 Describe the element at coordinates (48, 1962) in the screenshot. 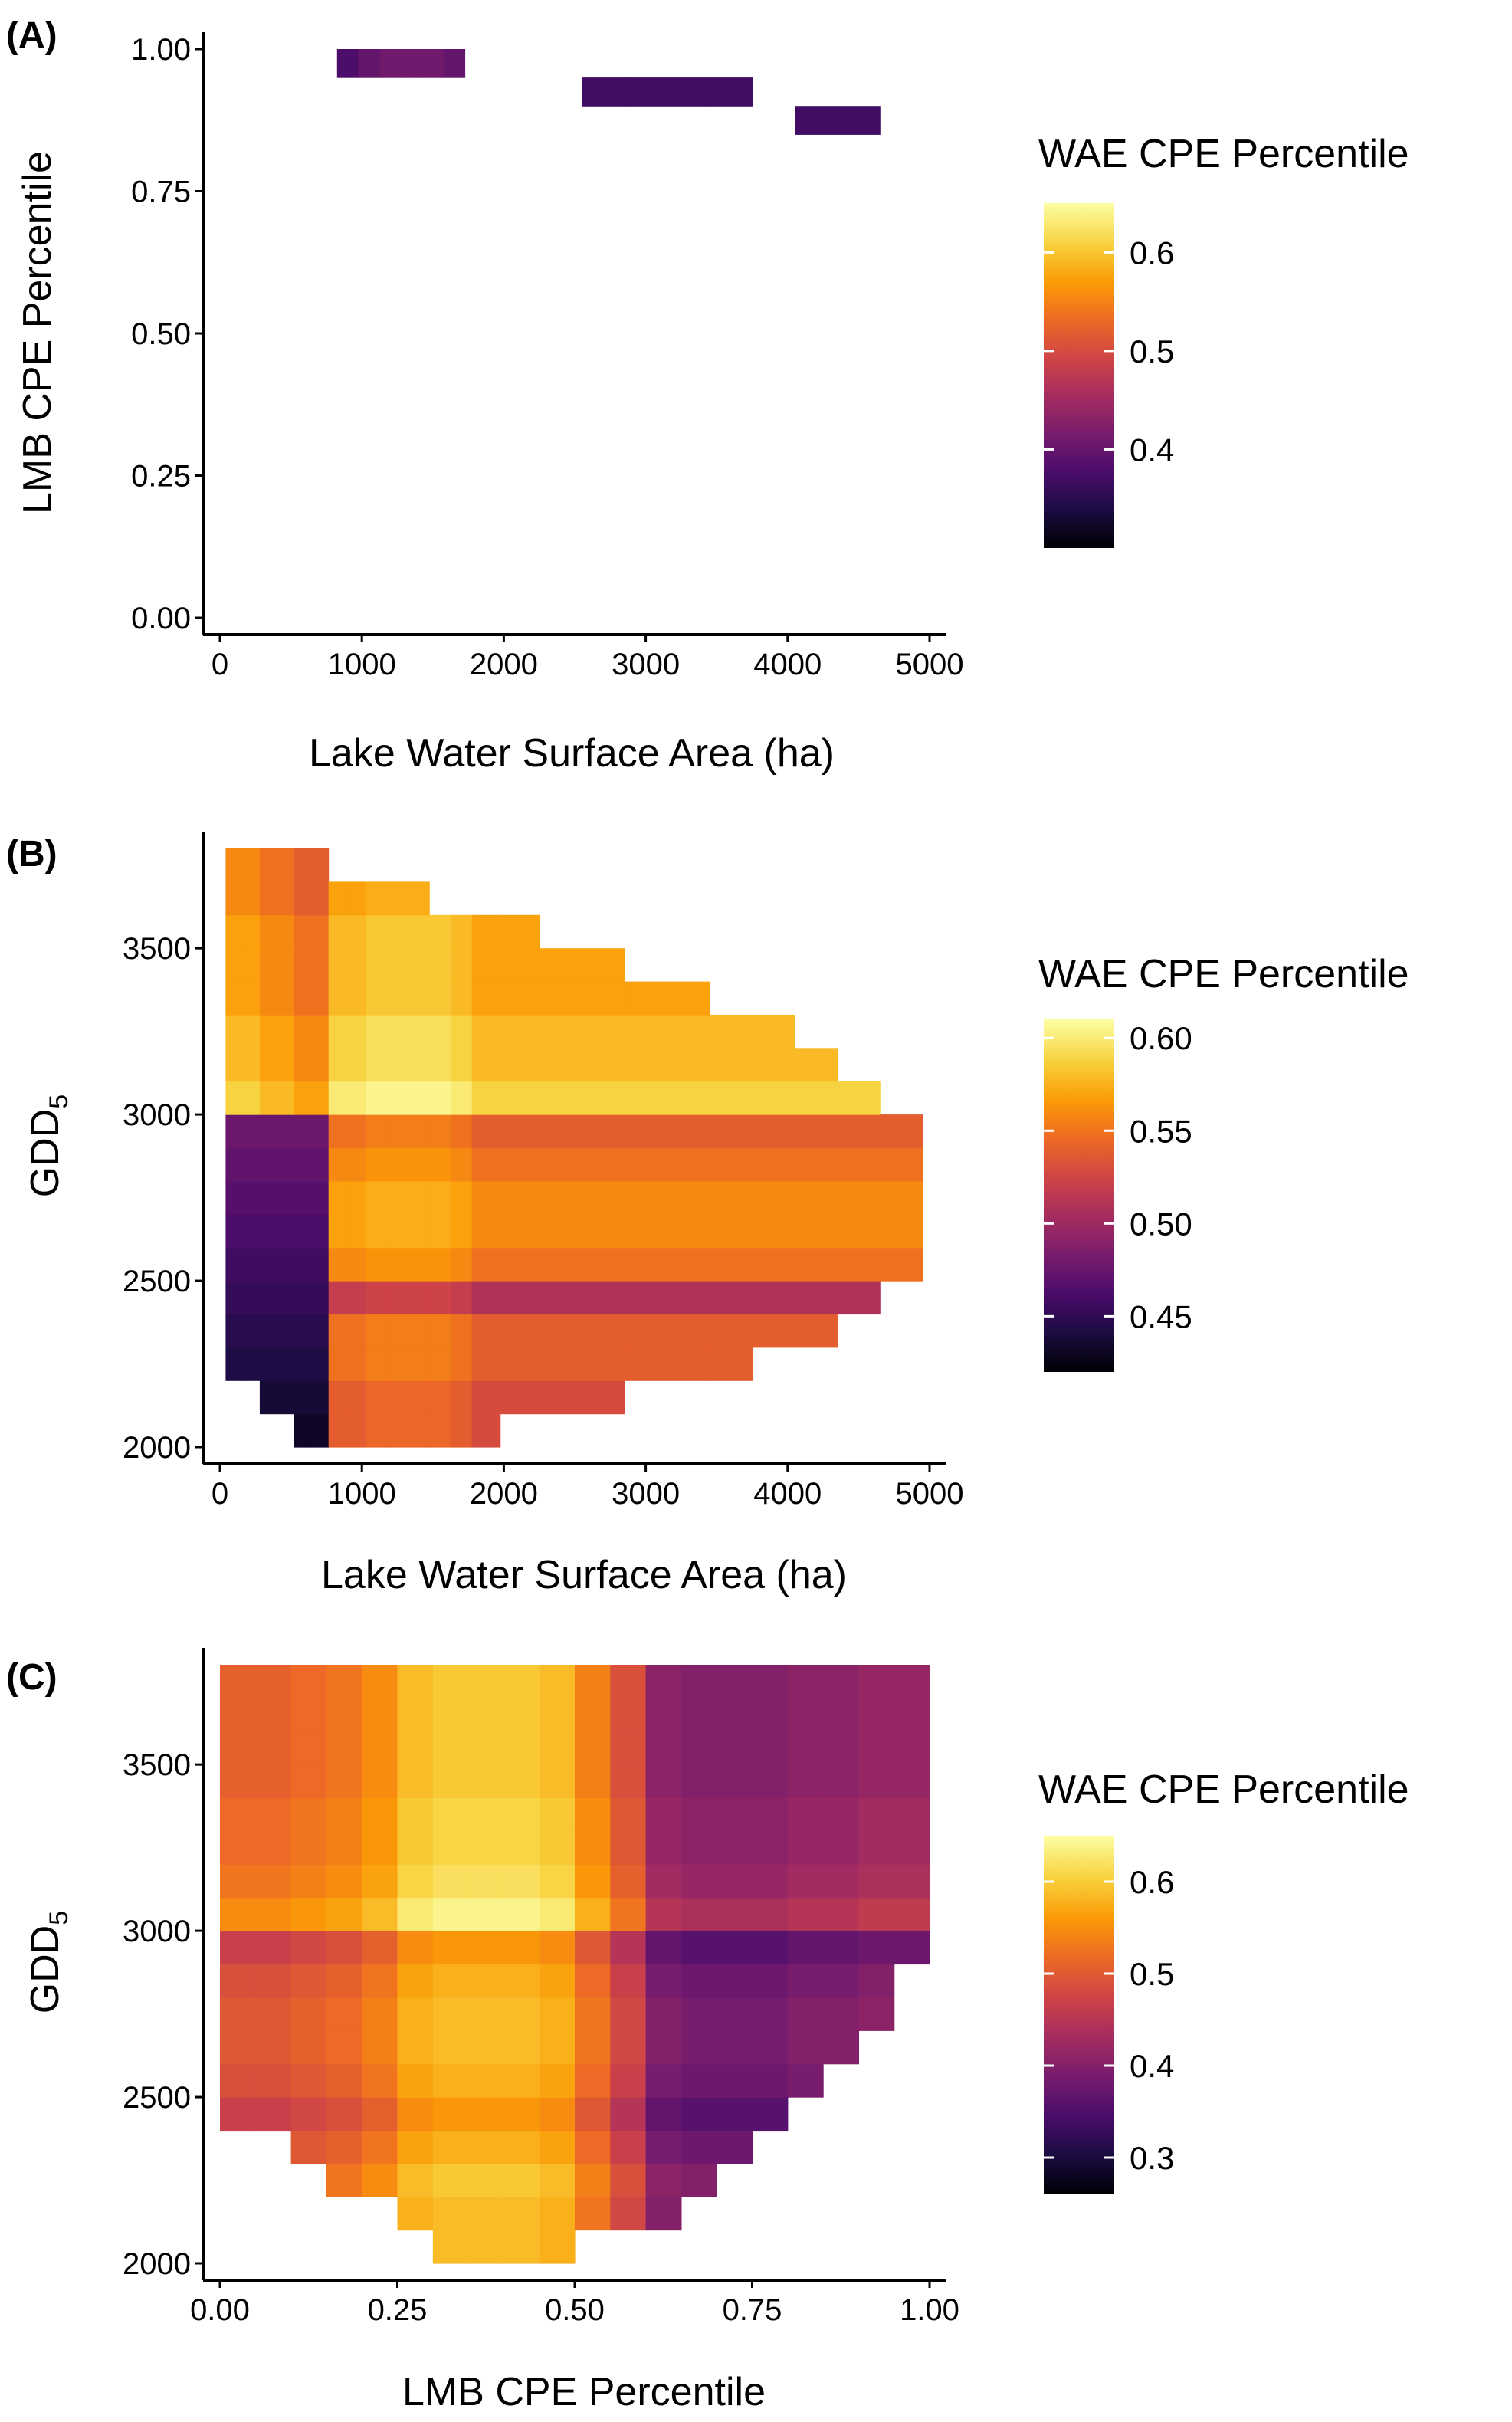

I see `y-axis-title: GDD5` at that location.